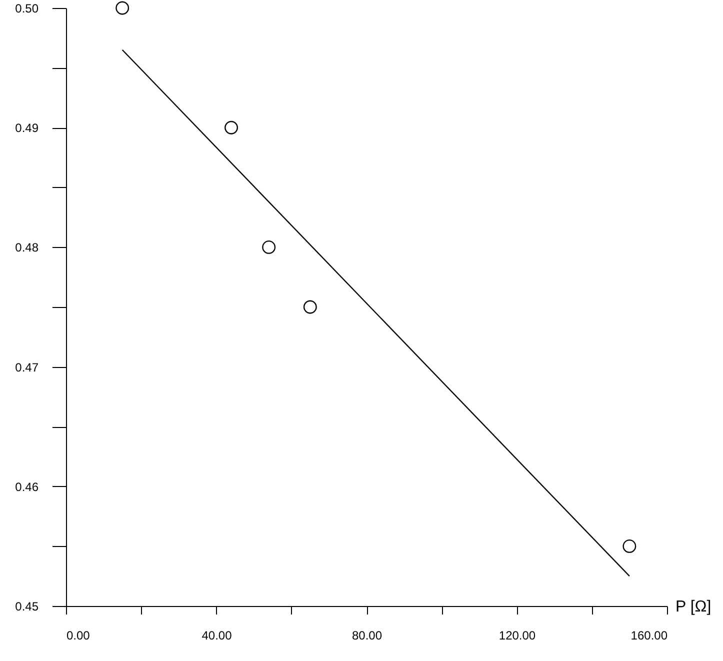 The height and width of the screenshot is (661, 723). What do you see at coordinates (27, 9) in the screenshot?
I see `y-tick-label: 0.50` at bounding box center [27, 9].